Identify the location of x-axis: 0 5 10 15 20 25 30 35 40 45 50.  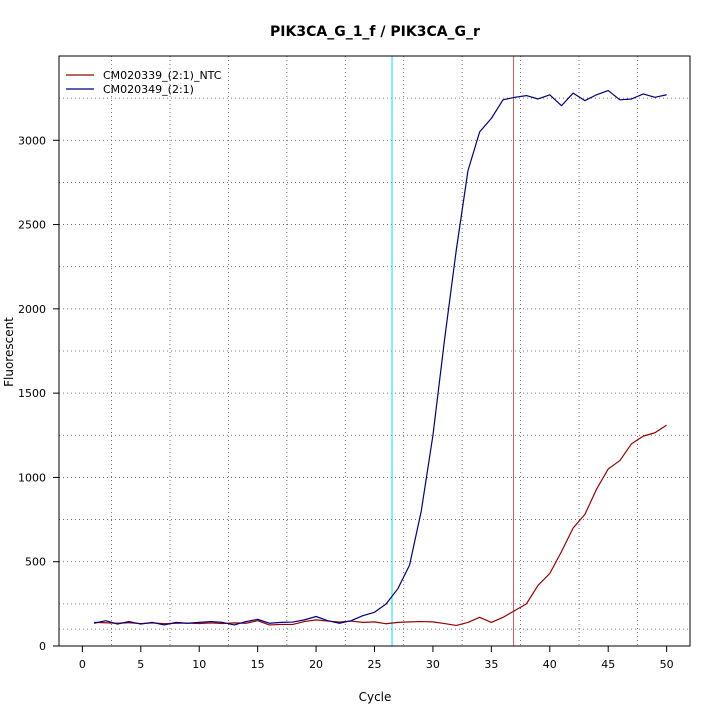
(376, 658).